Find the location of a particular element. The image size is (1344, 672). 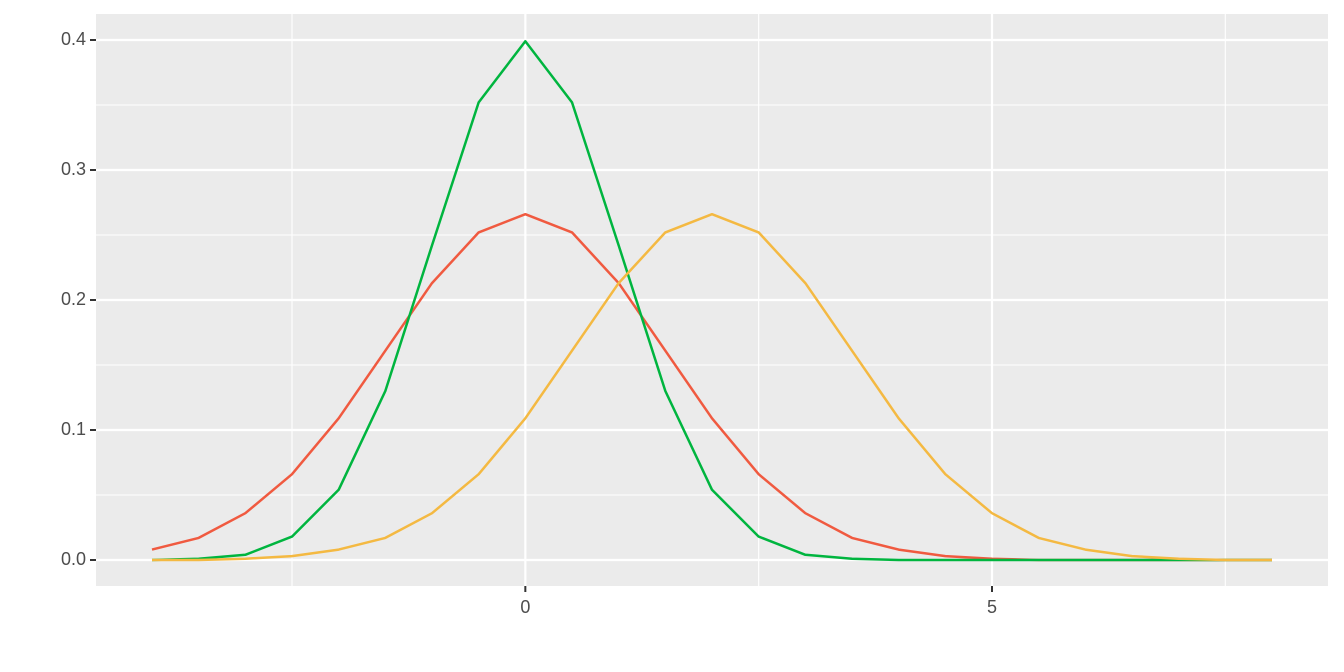

x-tick-label: 5 is located at coordinates (992, 607).